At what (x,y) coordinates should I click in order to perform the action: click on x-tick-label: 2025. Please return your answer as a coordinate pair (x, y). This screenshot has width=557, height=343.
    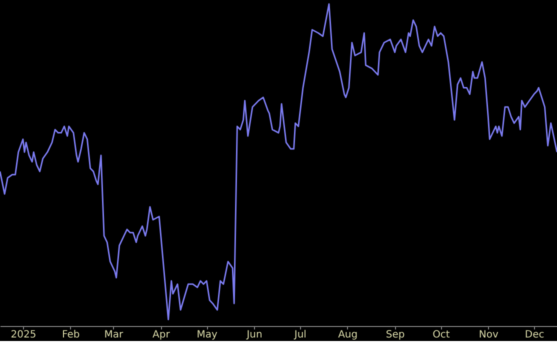
    Looking at the image, I should click on (23, 335).